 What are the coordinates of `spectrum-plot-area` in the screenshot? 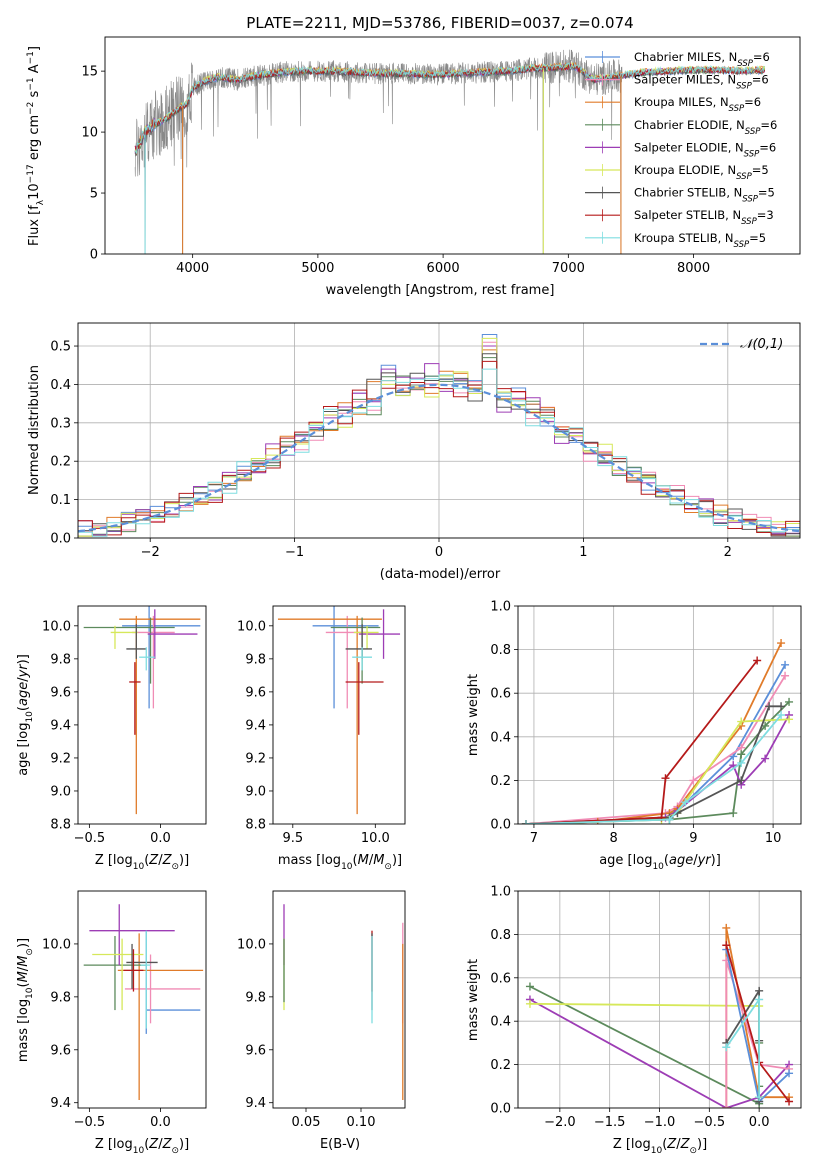 It's located at (450, 151).